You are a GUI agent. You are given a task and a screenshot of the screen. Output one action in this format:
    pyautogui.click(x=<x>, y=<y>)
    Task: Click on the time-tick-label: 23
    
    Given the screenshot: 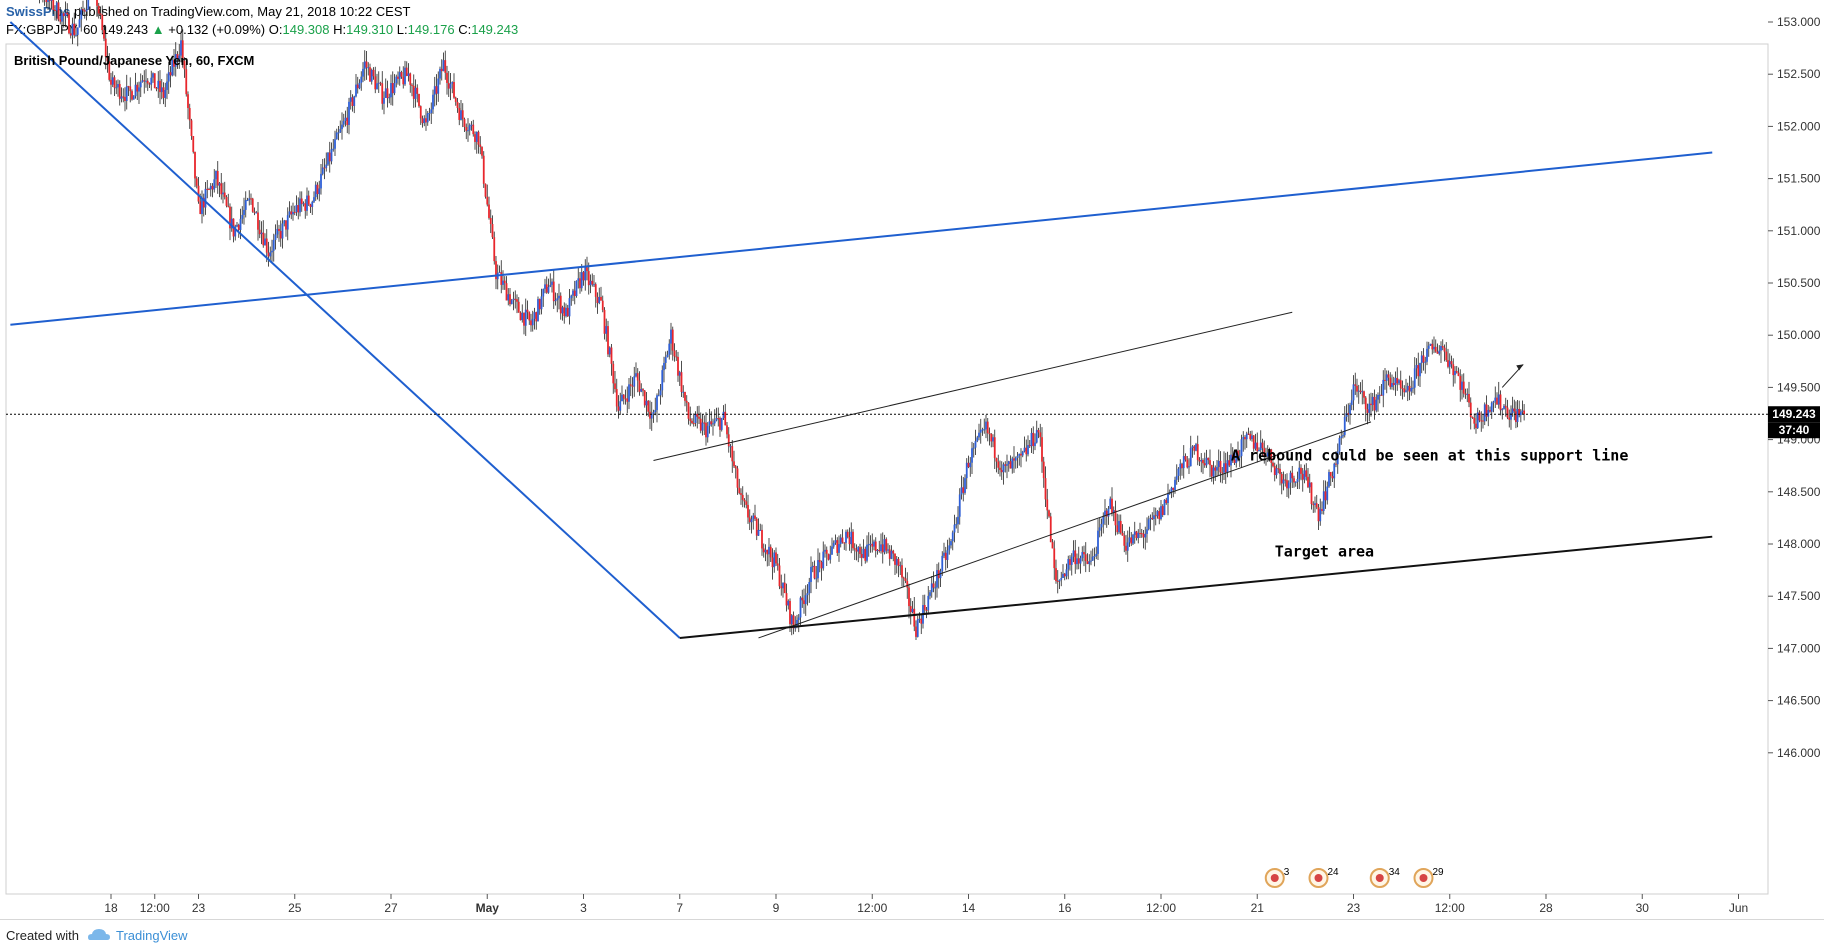 What is the action you would take?
    pyautogui.click(x=199, y=908)
    